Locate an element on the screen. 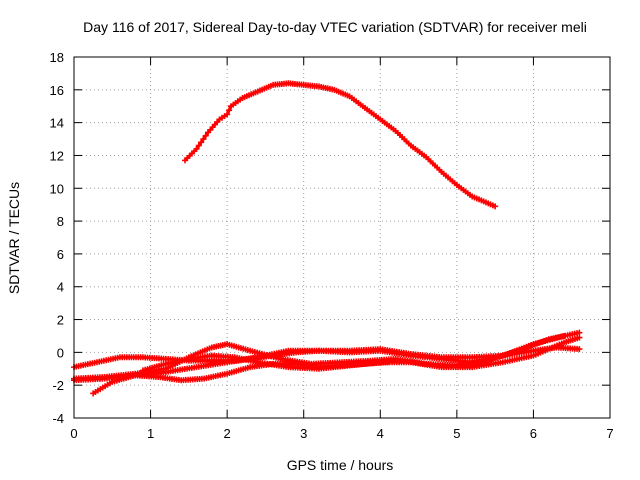 The width and height of the screenshot is (640, 480). x-tick-label: 0 is located at coordinates (73, 433).